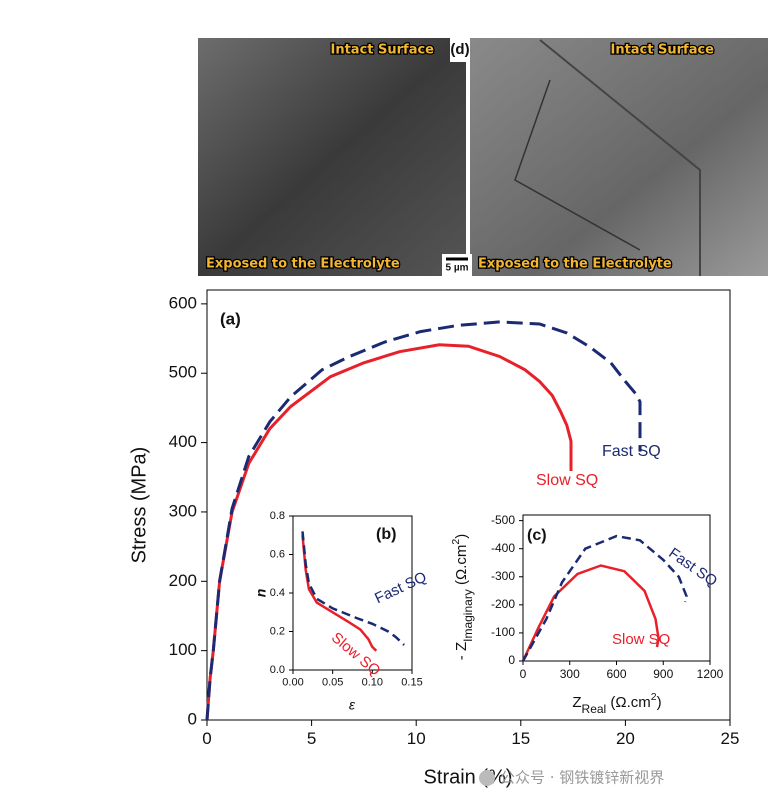 This screenshot has height=810, width=774. I want to click on series-label: Fast SQ, so click(631, 451).